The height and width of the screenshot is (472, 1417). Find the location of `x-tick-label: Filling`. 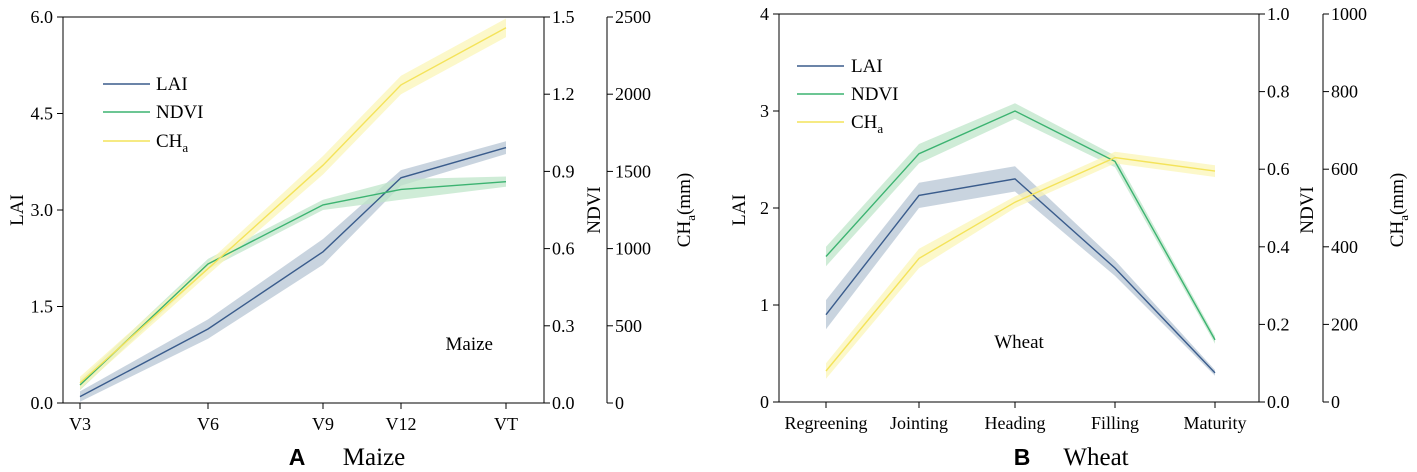

x-tick-label: Filling is located at coordinates (1115, 423).